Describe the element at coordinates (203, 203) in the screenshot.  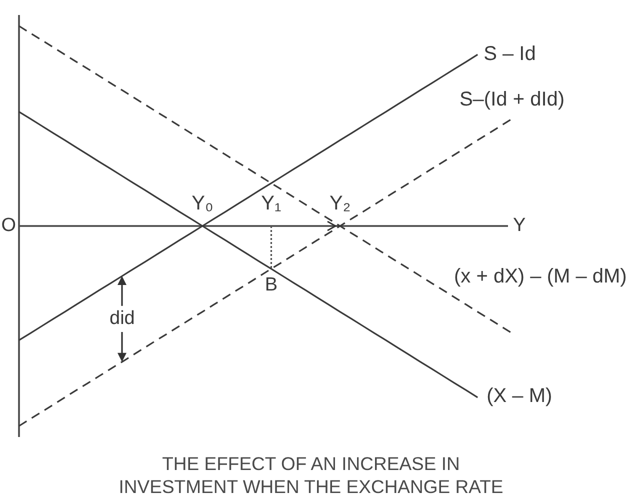
I see `x-tick-label: Y₀` at that location.